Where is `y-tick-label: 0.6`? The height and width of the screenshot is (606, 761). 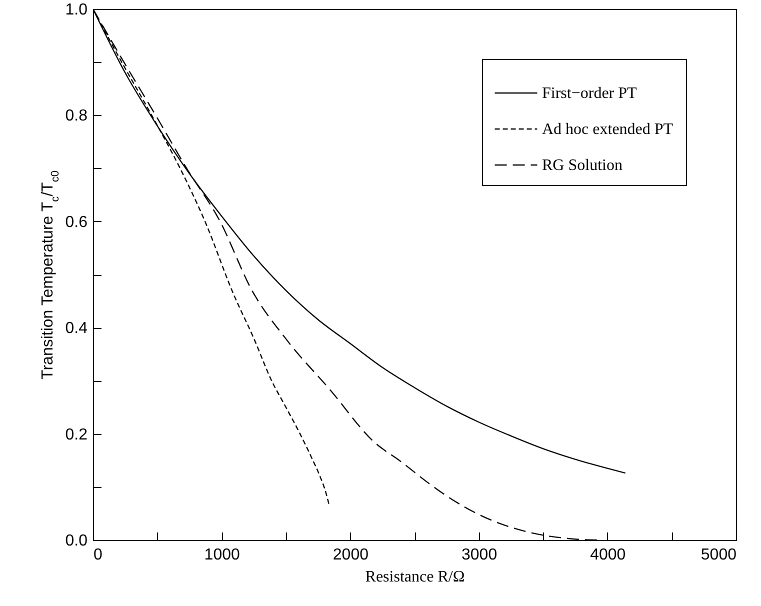
y-tick-label: 0.6 is located at coordinates (76, 222).